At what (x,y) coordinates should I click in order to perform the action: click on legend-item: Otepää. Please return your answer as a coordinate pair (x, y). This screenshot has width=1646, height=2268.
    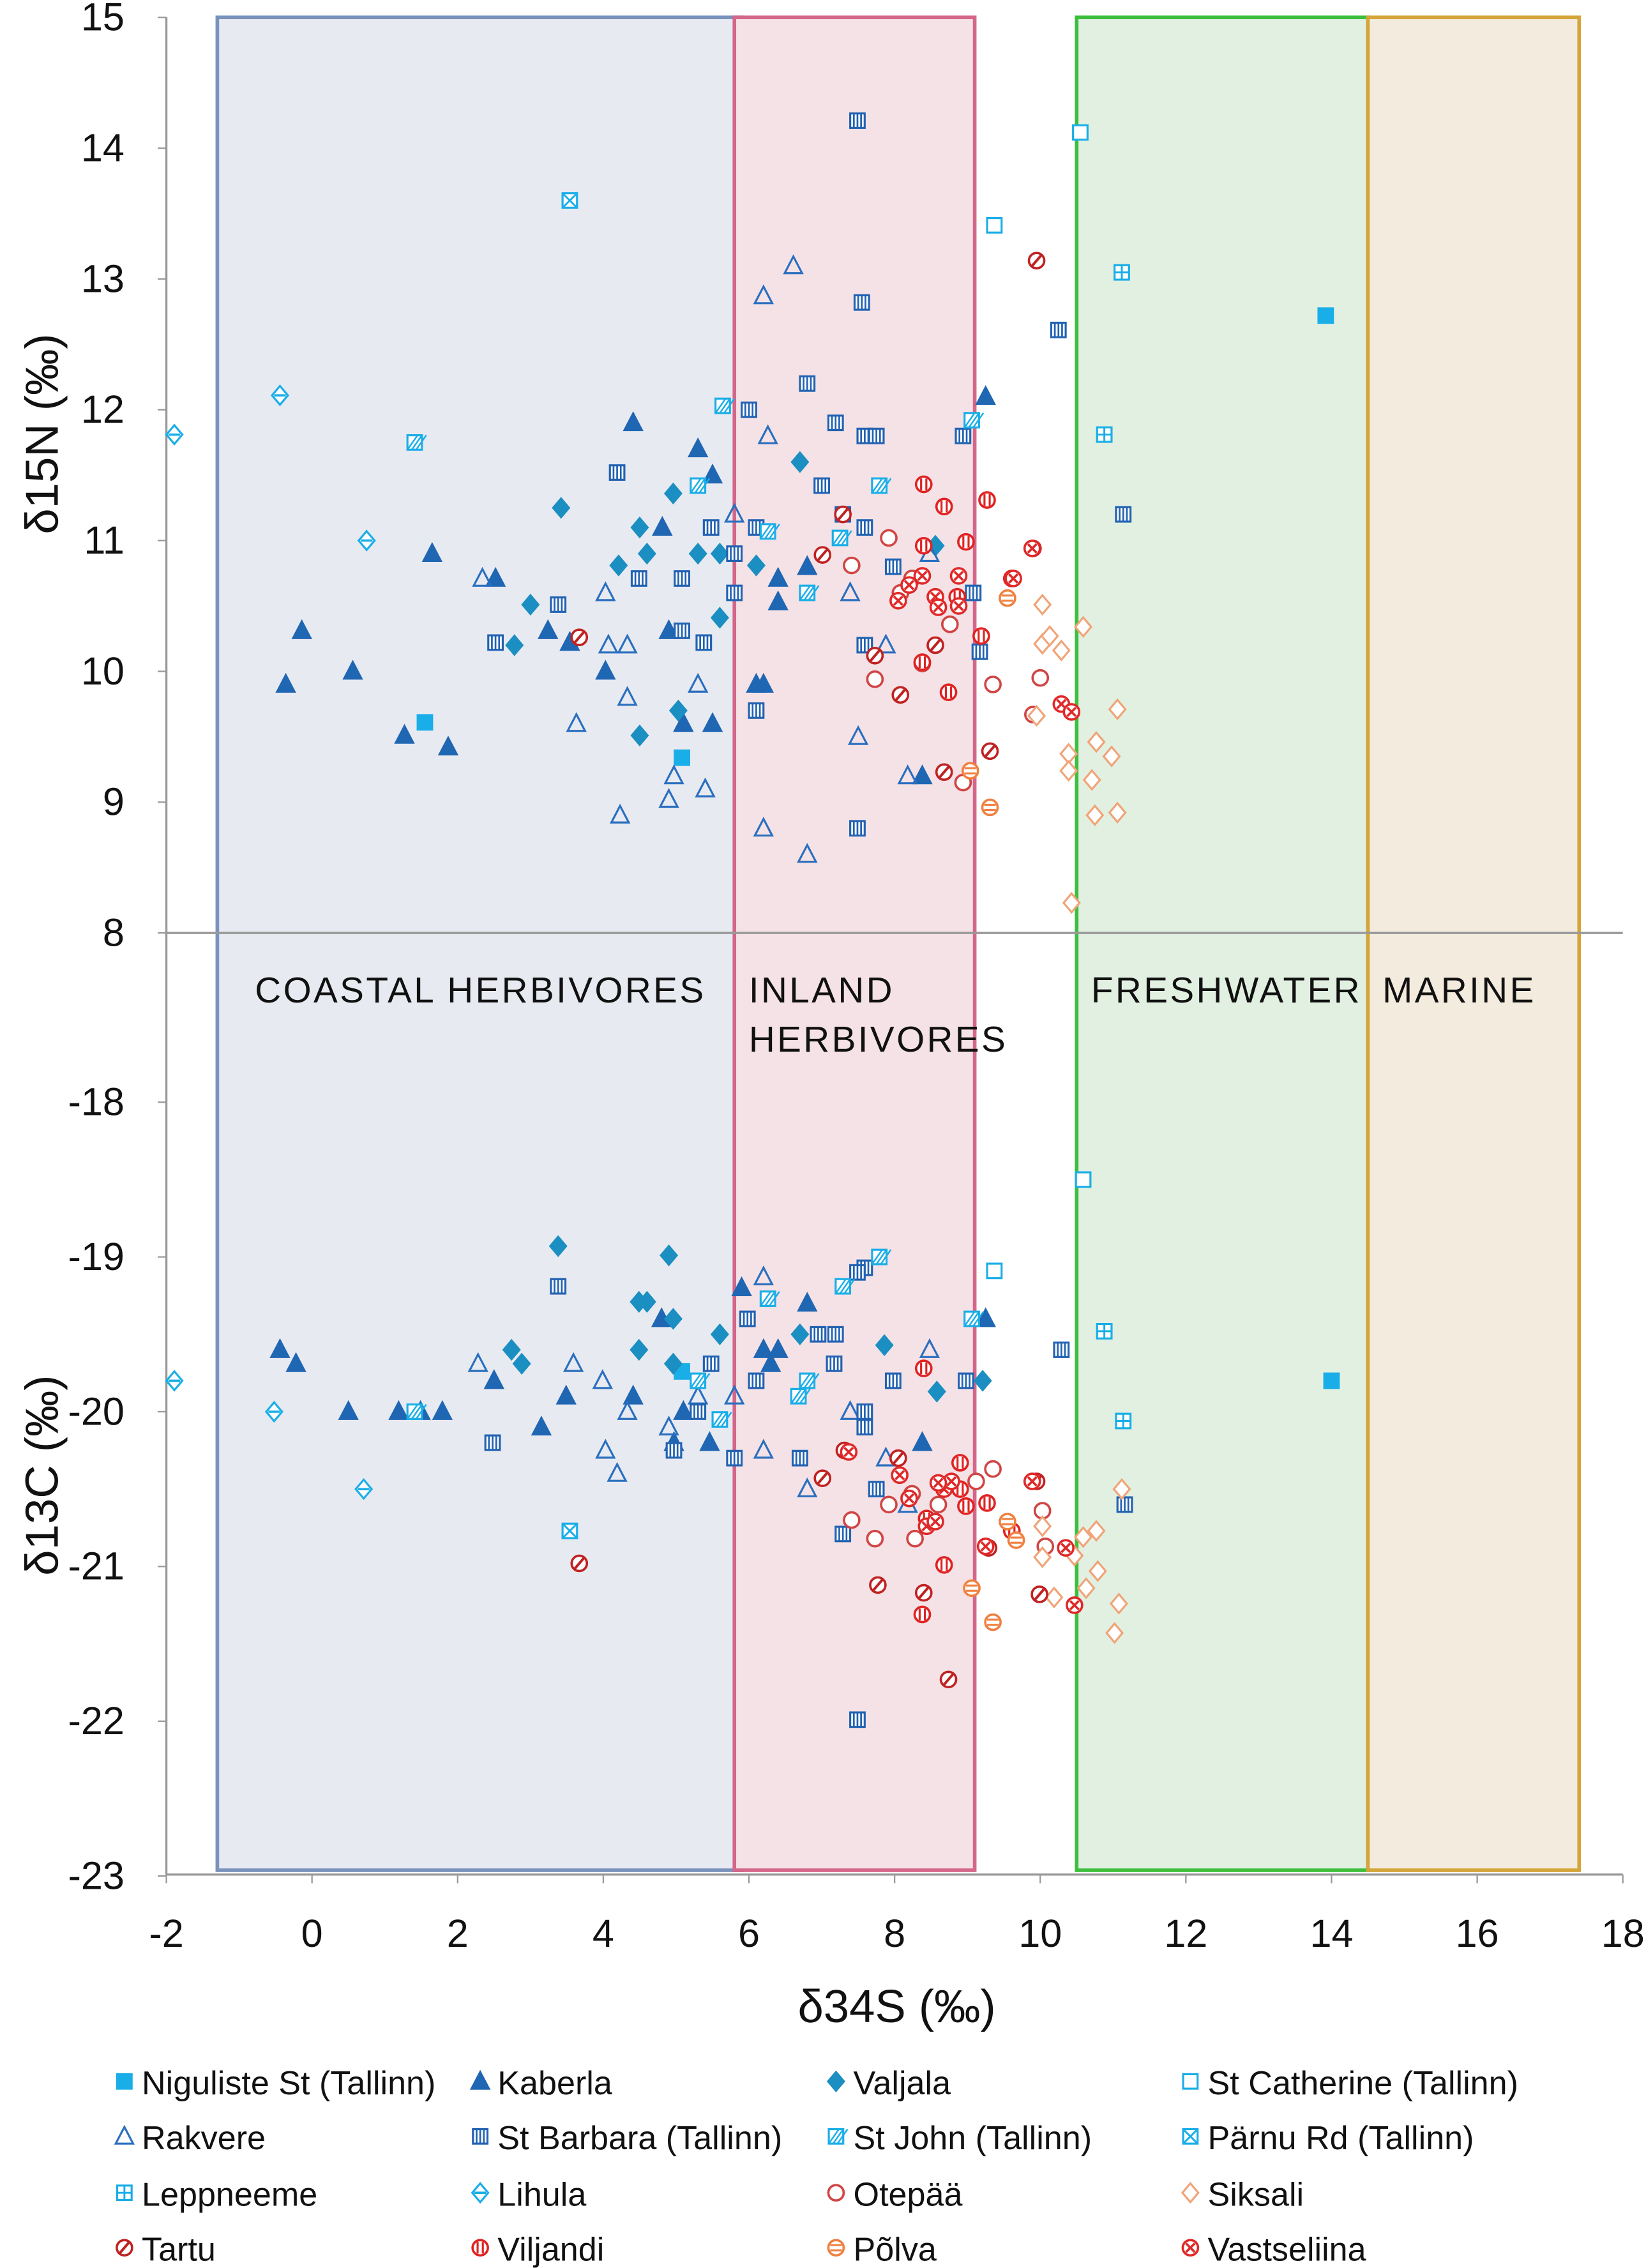
    Looking at the image, I should click on (894, 2195).